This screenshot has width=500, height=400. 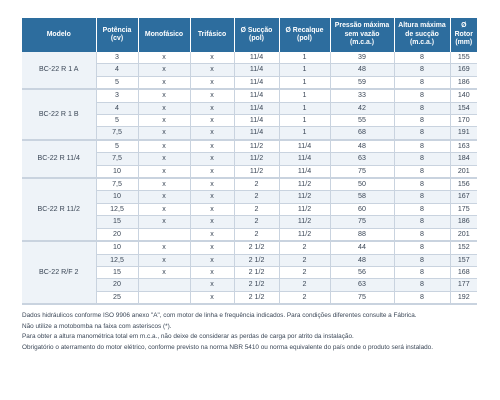 I want to click on table-cell: 48, so click(x=362, y=70).